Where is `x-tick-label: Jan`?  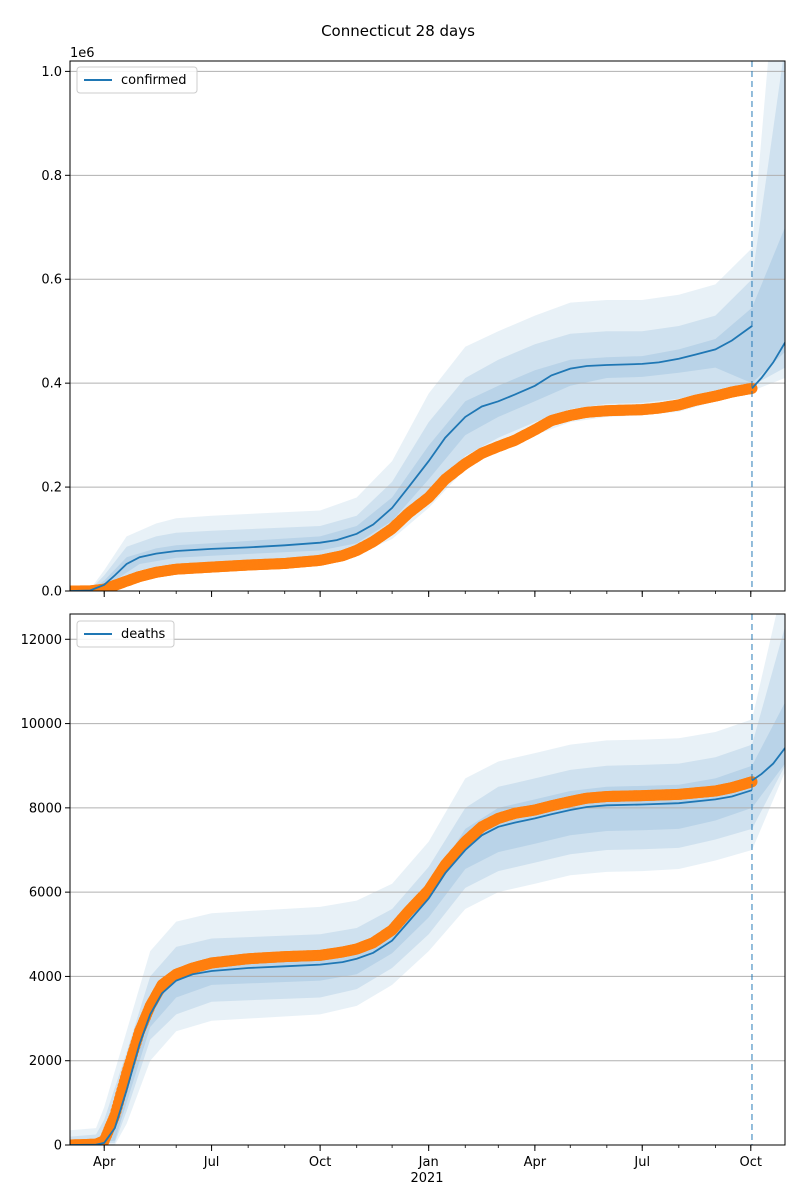 x-tick-label: Jan is located at coordinates (428, 1162).